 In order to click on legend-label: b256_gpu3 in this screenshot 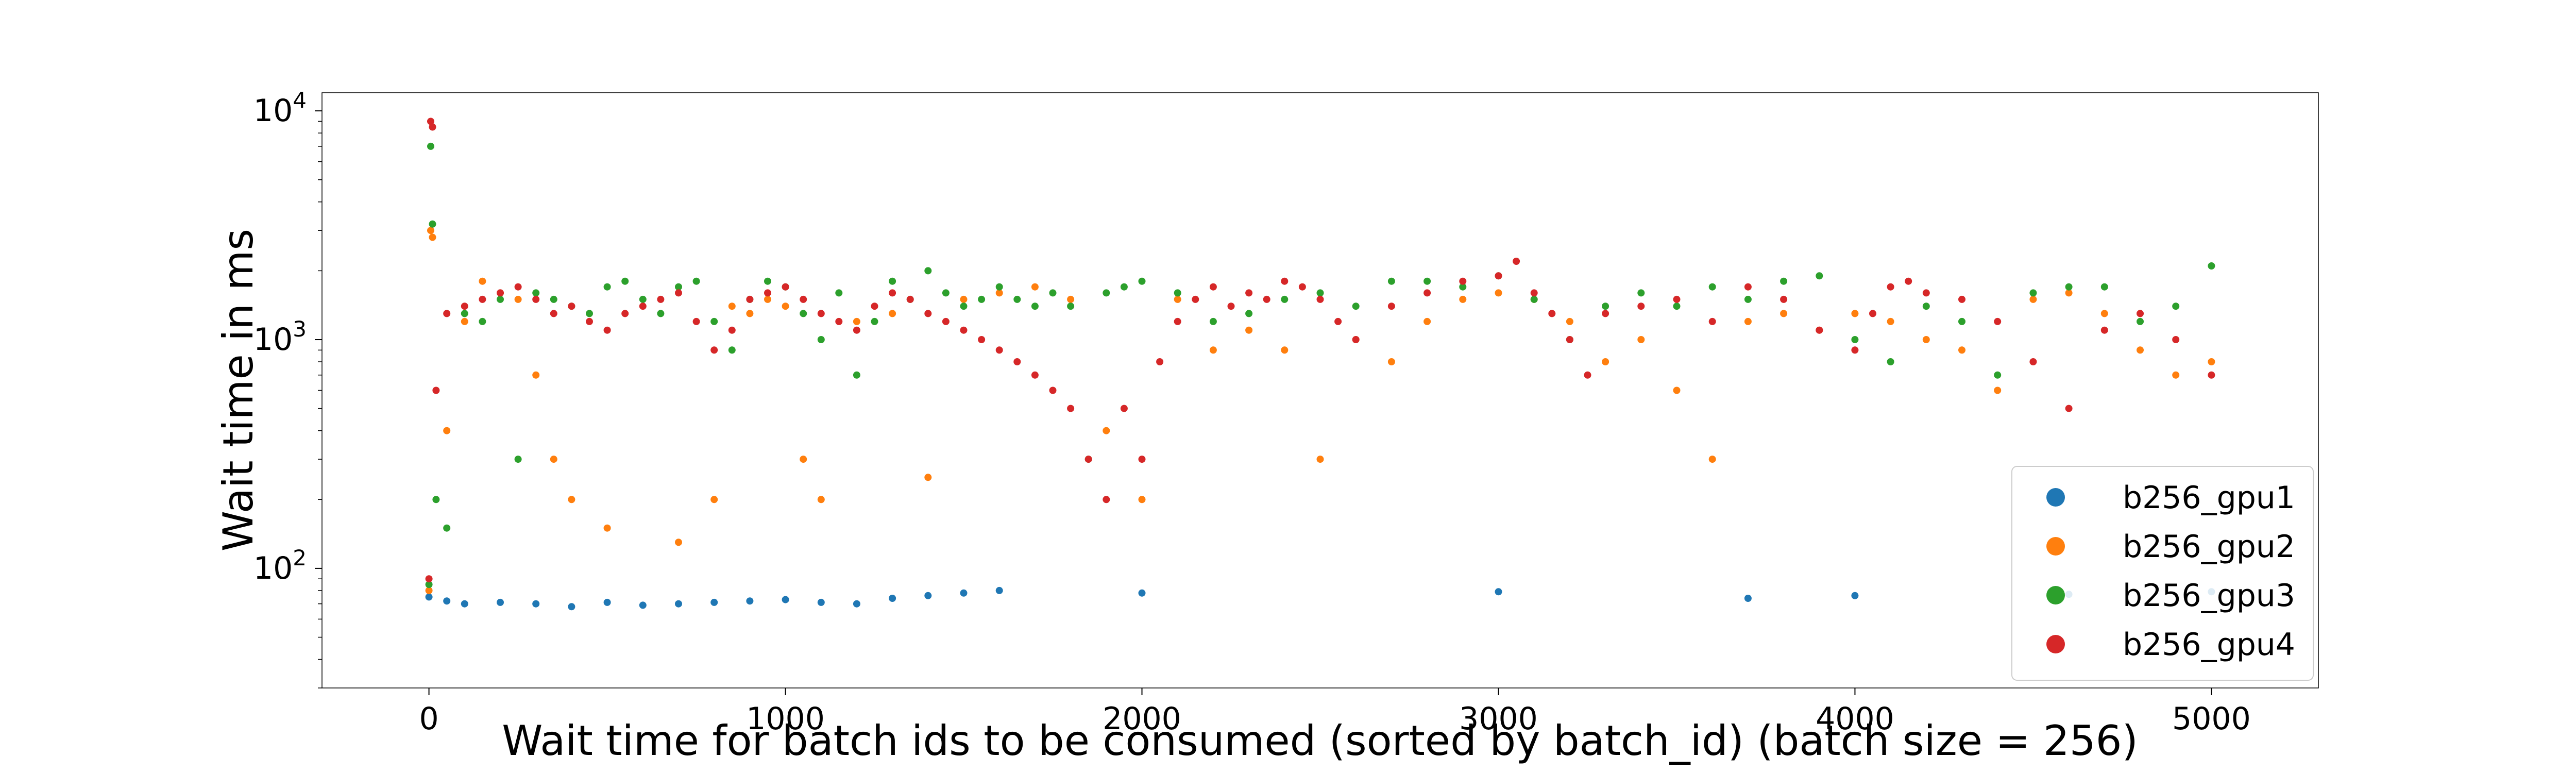, I will do `click(2209, 596)`.